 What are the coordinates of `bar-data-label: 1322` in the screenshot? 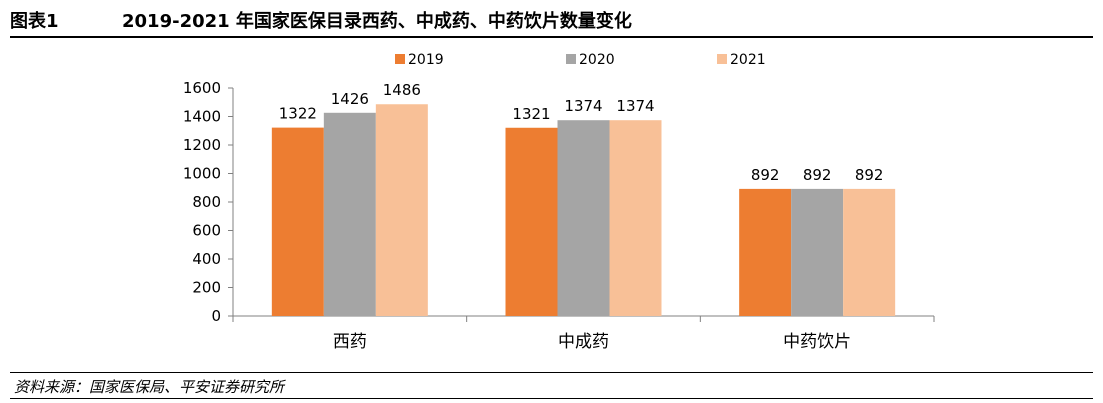 It's located at (298, 114).